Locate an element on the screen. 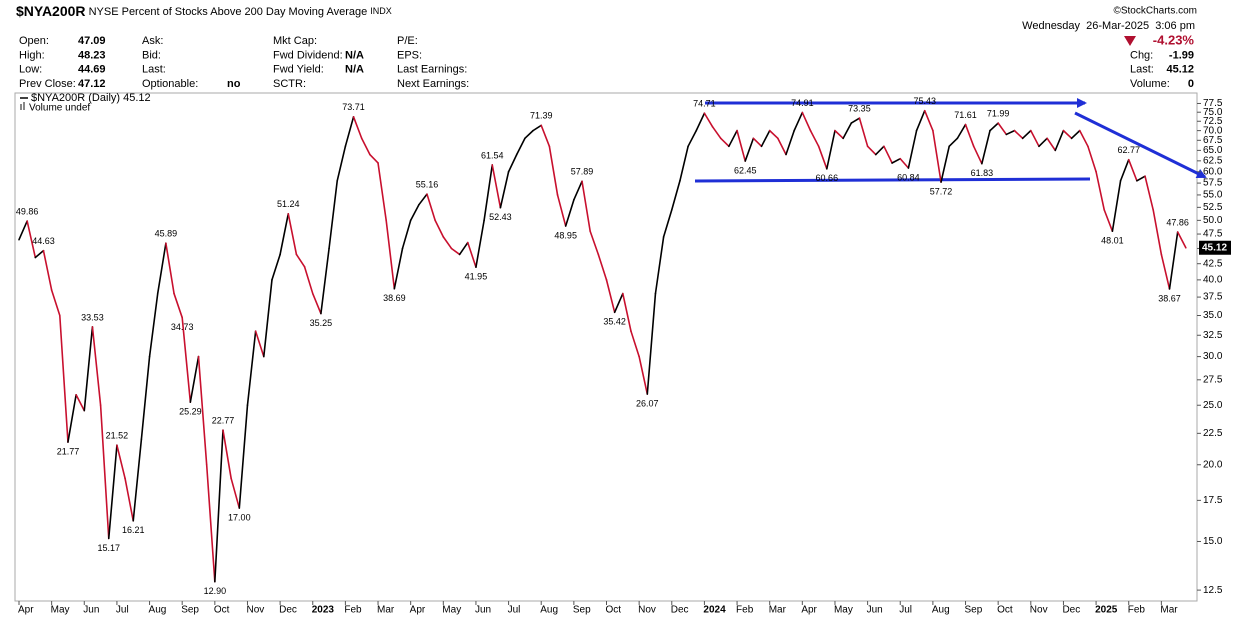  data-label: 45.89 is located at coordinates (166, 234).